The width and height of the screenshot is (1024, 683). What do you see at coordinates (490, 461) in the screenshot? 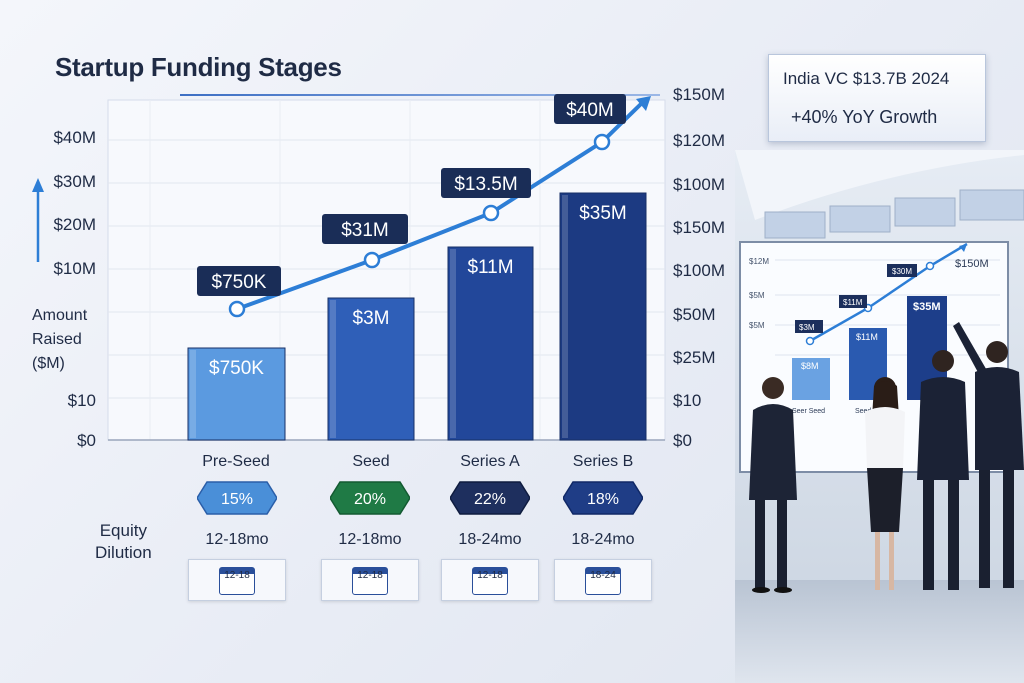
I see `category-label-2: Series A` at bounding box center [490, 461].